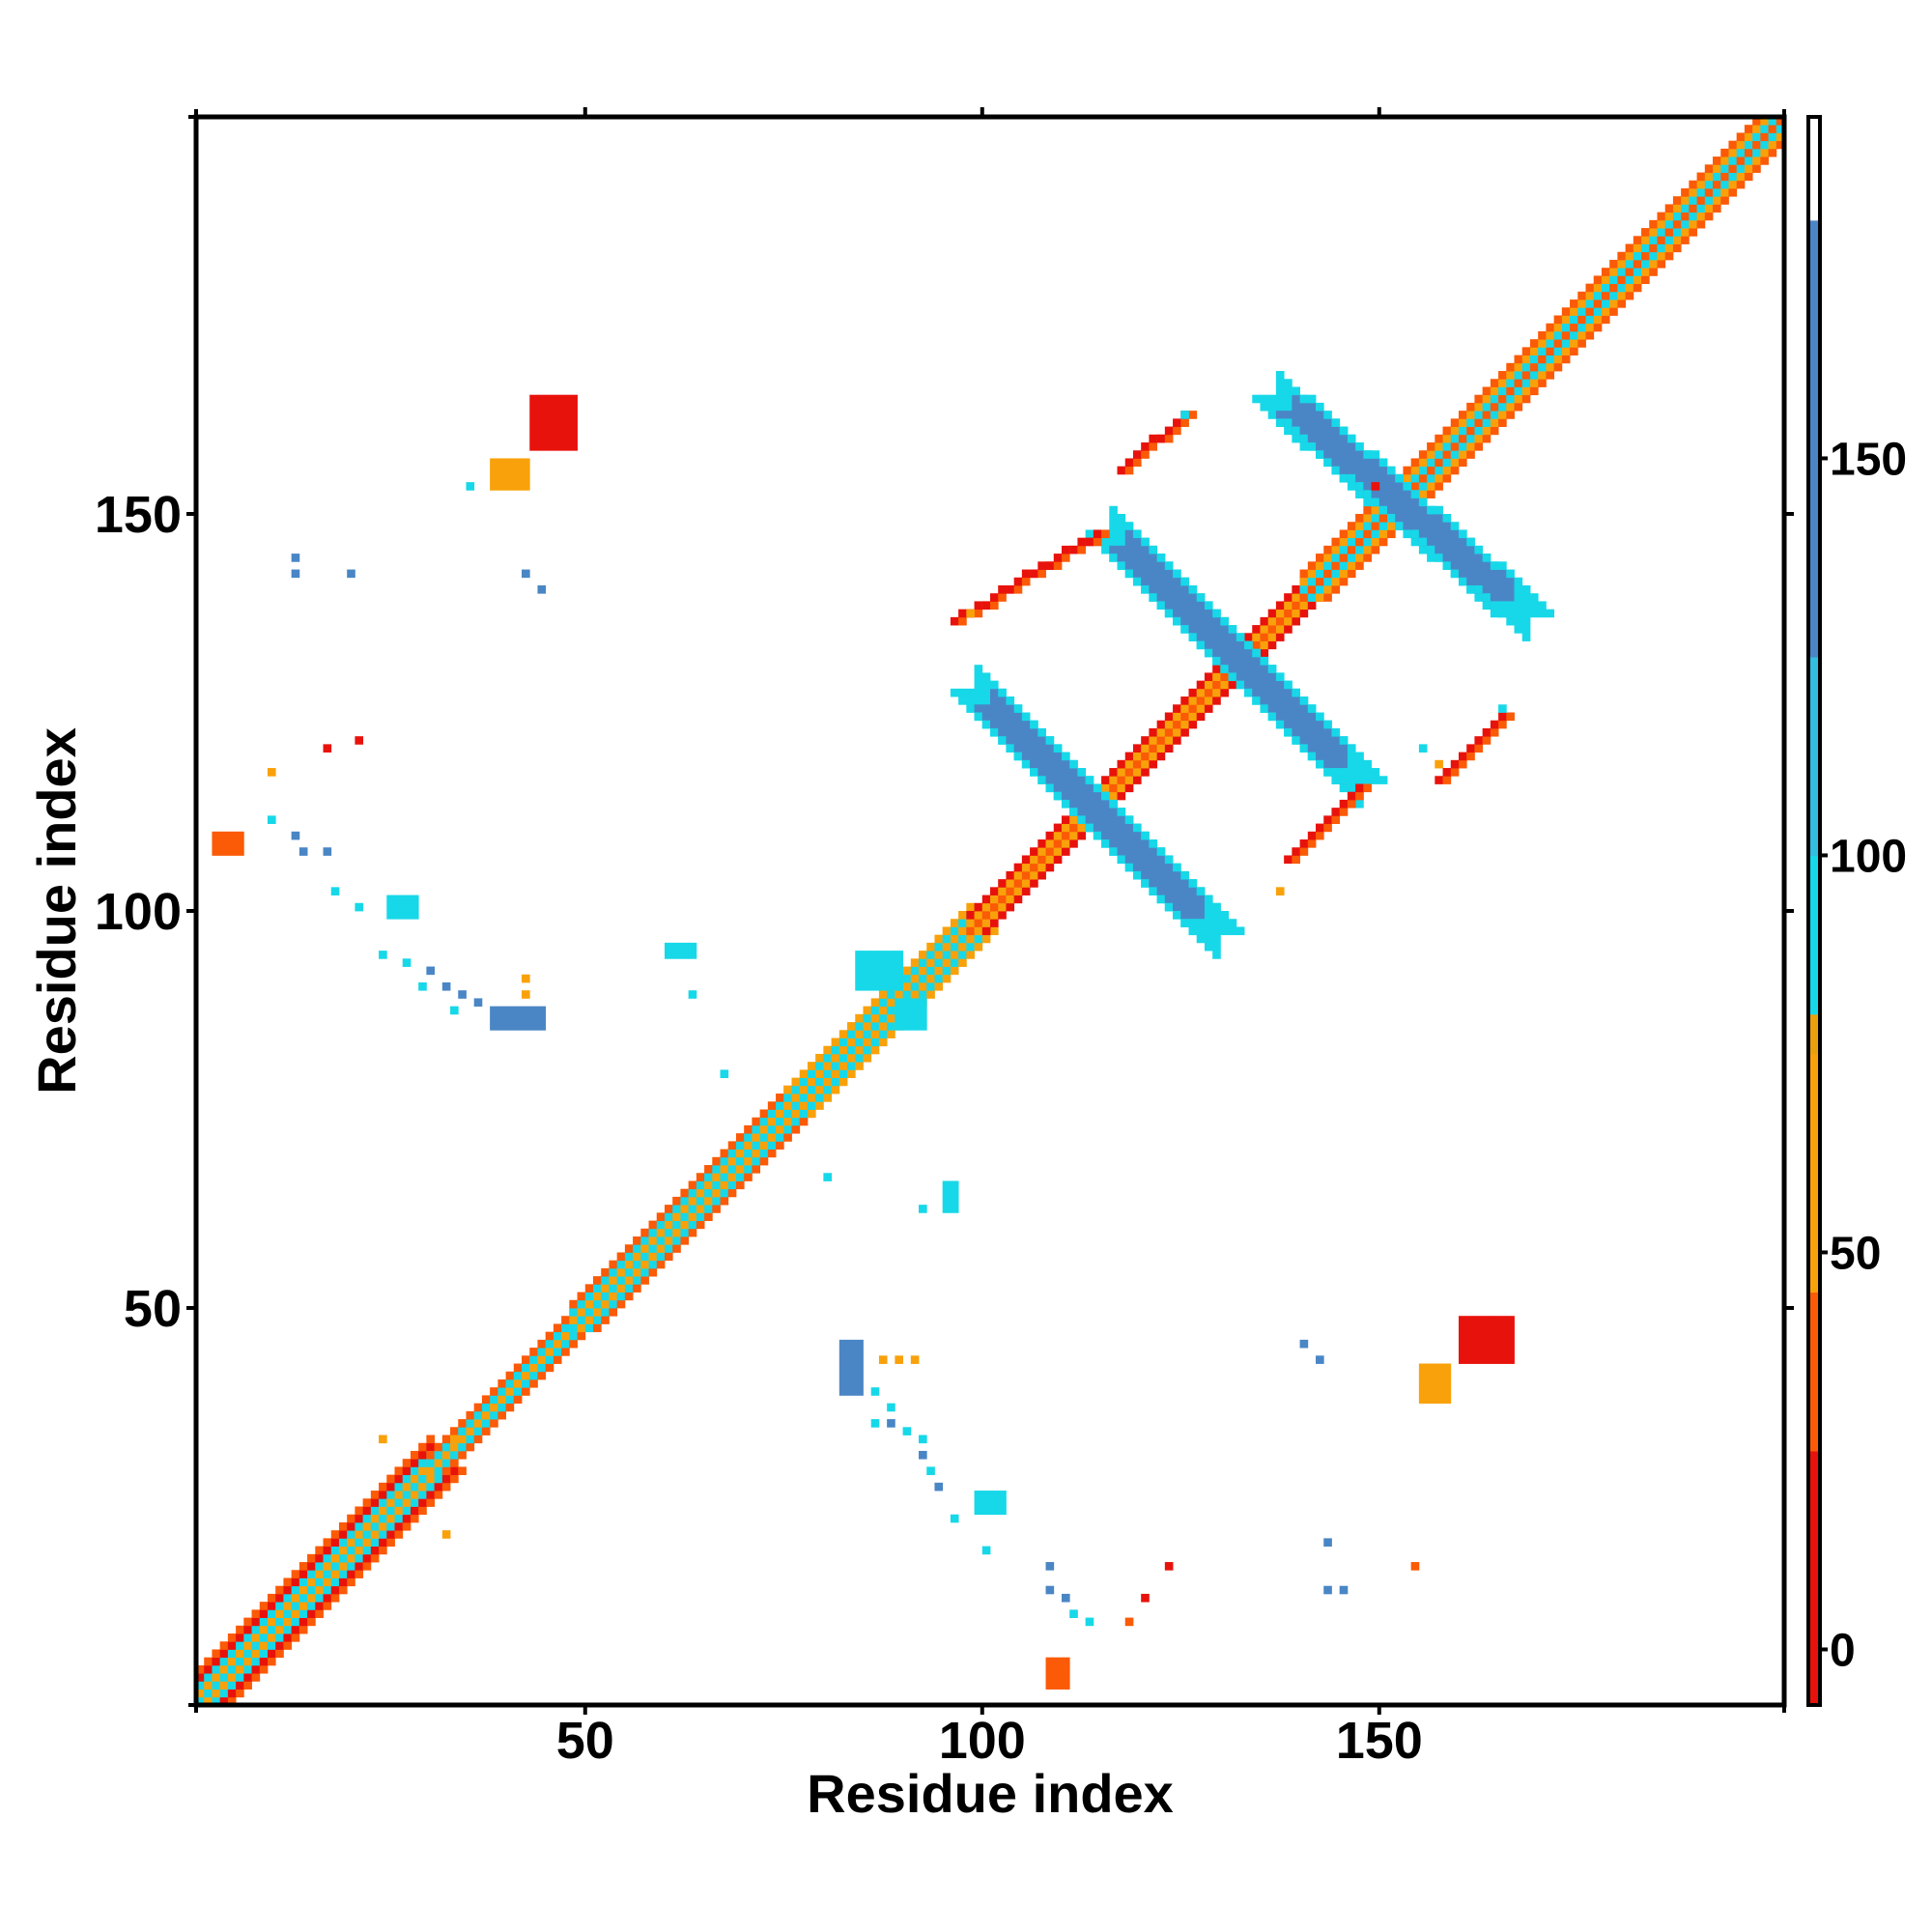  Describe the element at coordinates (1814, 438) in the screenshot. I see `colorbar-band` at that location.